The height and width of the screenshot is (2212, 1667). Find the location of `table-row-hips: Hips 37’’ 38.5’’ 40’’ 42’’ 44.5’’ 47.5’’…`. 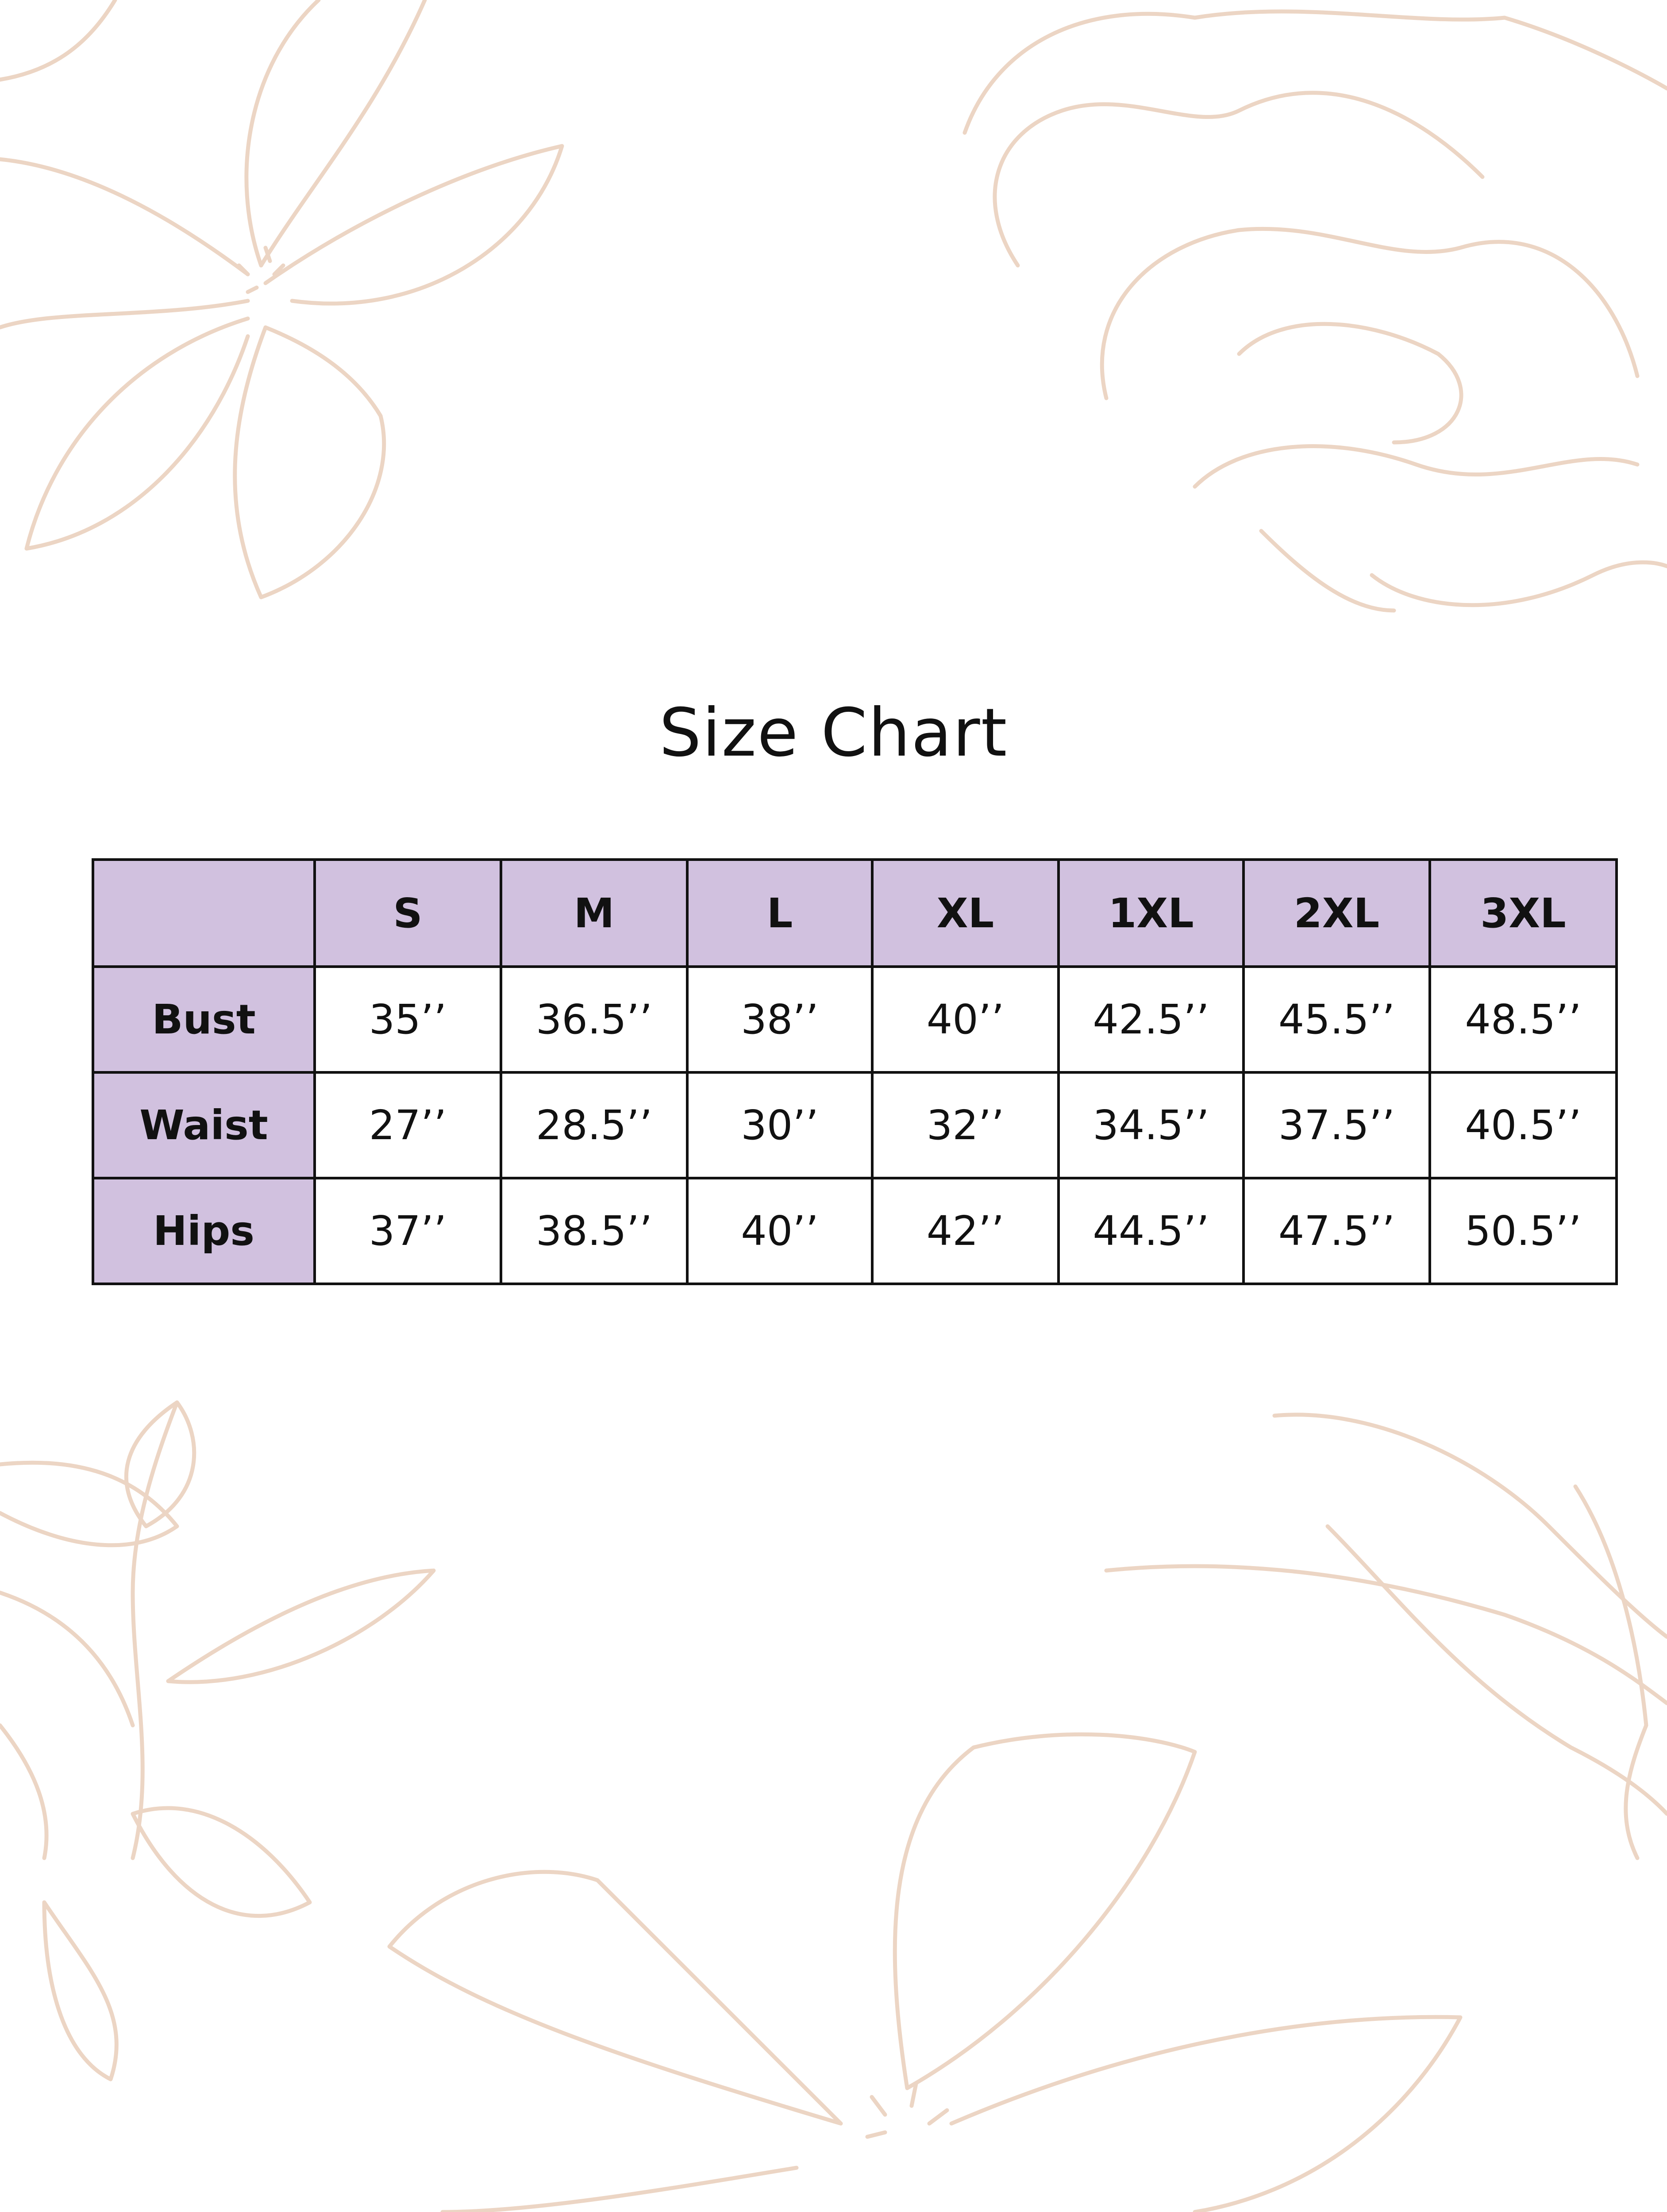

table-row-hips: Hips 37’’ 38.5’’ 40’’ 42’’ 44.5’’ 47.5’’… is located at coordinates (855, 1231).